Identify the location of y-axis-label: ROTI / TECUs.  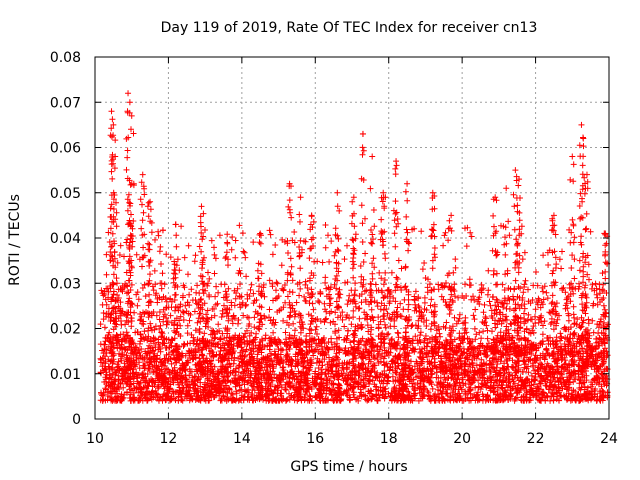
(15, 240).